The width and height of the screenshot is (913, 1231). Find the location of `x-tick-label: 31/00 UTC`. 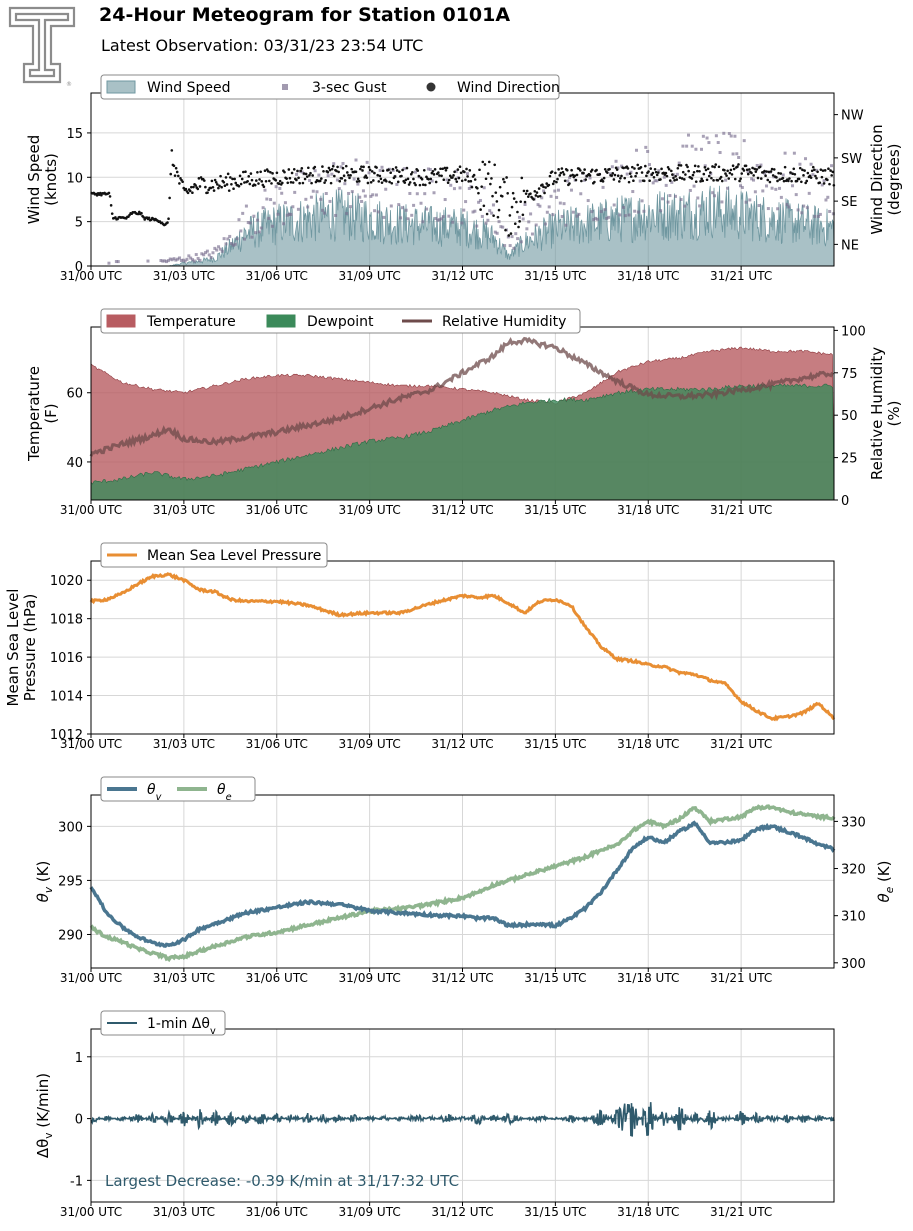

x-tick-label: 31/00 UTC is located at coordinates (91, 1212).